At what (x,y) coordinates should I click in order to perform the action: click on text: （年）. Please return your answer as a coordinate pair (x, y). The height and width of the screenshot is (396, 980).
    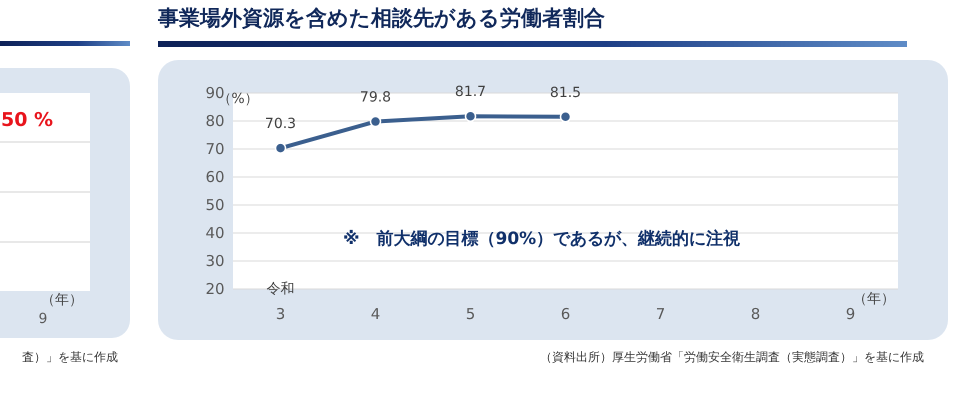
    Looking at the image, I should click on (62, 300).